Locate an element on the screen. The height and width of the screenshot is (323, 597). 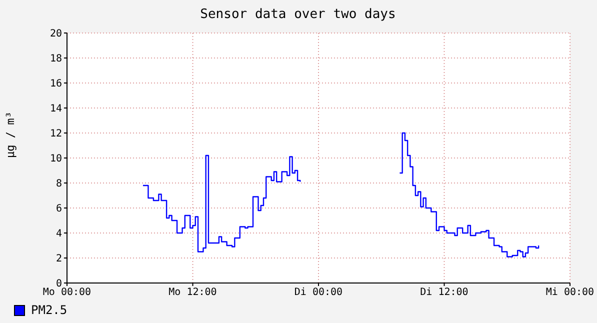
x-tick-label: Di 00:00 is located at coordinates (318, 292).